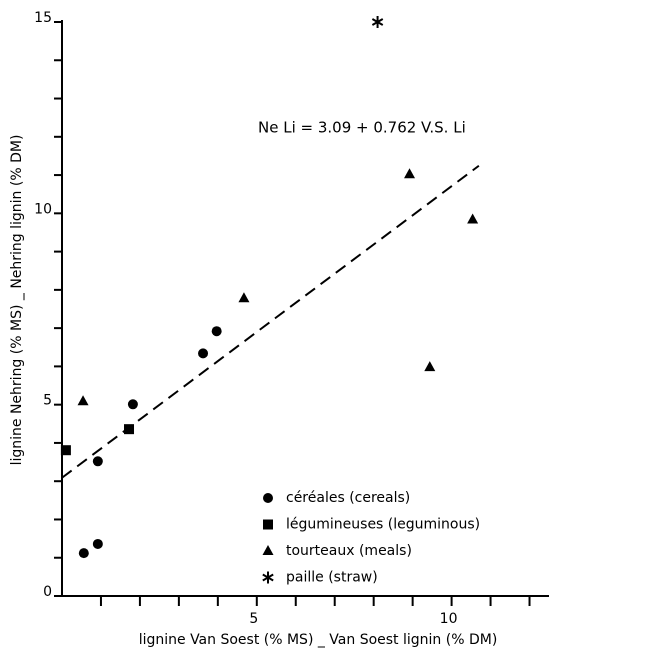  Describe the element at coordinates (47, 592) in the screenshot. I see `y-tick-label: 0` at that location.